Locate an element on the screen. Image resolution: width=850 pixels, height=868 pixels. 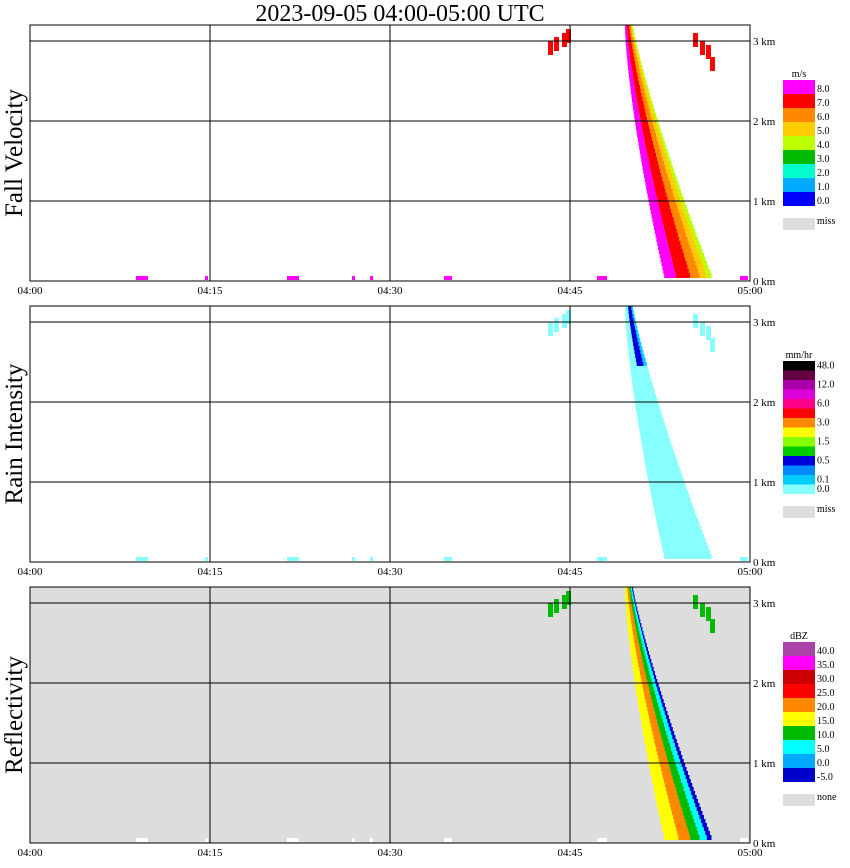
legend-label: 4.0 is located at coordinates (823, 145).